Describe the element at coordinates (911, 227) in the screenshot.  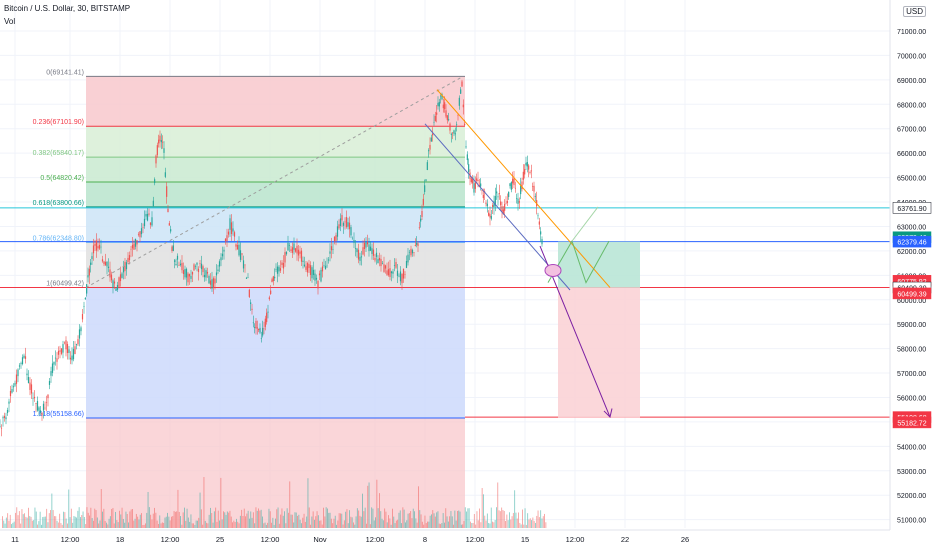
I see `y-tick-label: 63000.00` at that location.